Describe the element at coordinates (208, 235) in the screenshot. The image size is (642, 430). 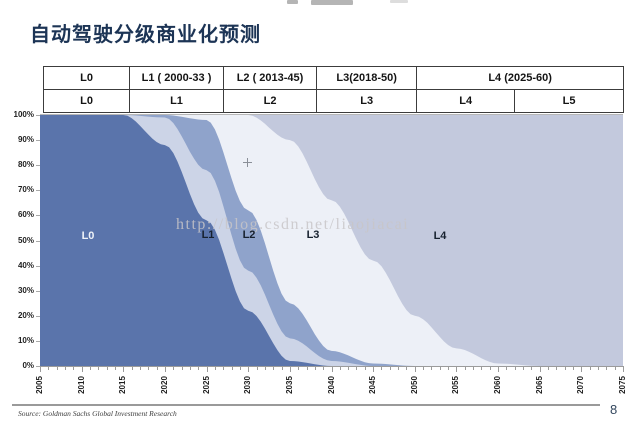
I see `area-label-L1: L1` at that location.